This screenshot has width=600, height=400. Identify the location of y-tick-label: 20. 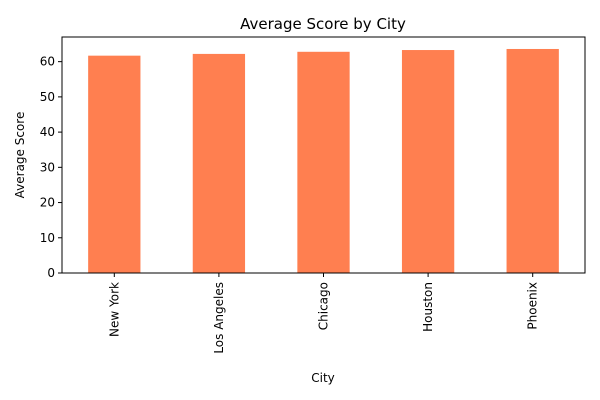
(47, 203).